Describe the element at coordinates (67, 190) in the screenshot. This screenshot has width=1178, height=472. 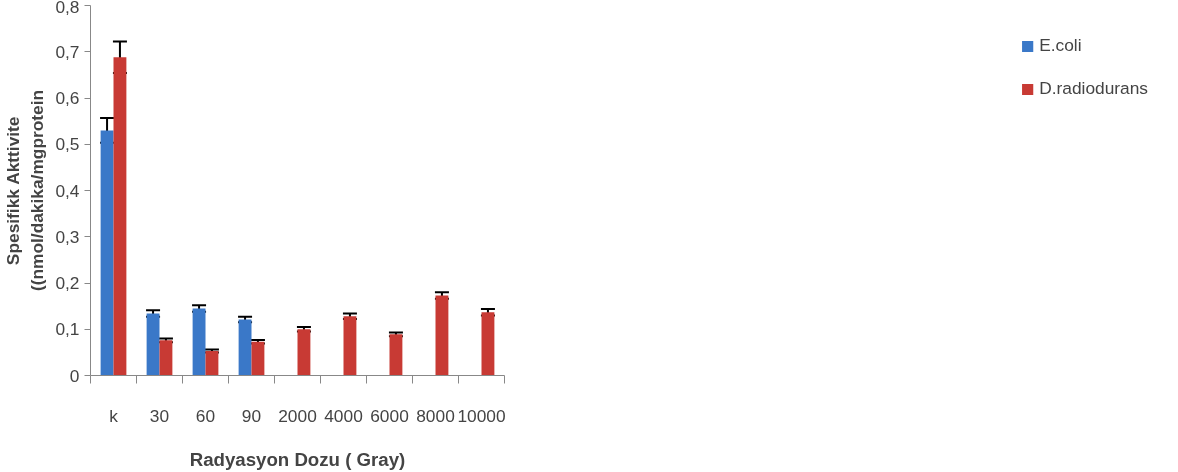
I see `y-tick-label: 0,4` at that location.